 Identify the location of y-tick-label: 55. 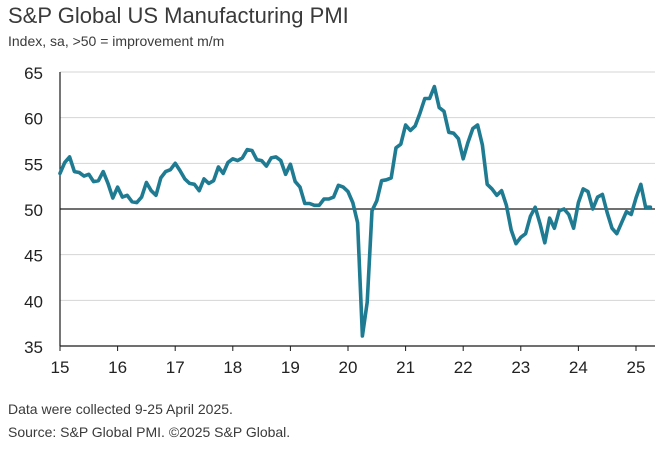
(33, 164).